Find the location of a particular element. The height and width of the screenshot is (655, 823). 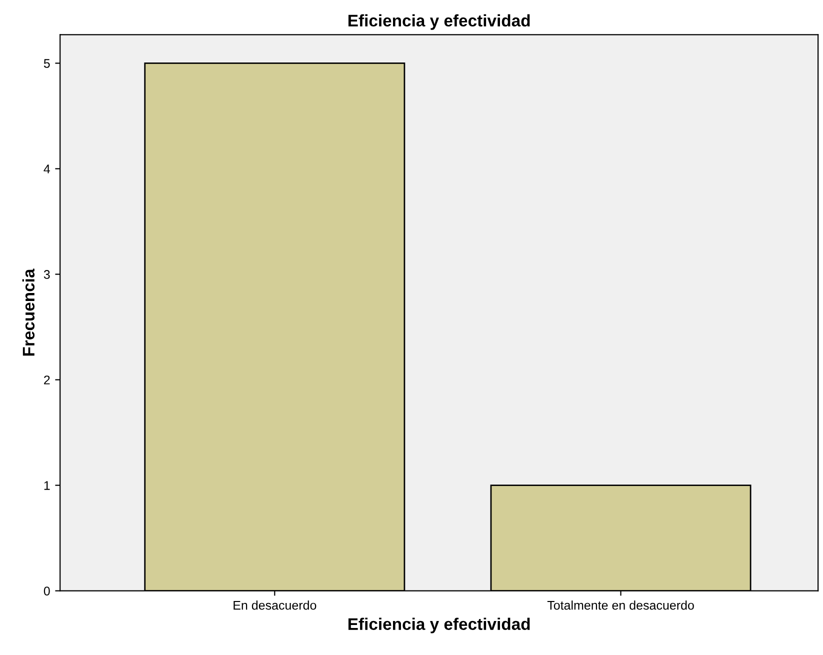

x-tick-label: Totalmente en desacuerdo is located at coordinates (620, 605).